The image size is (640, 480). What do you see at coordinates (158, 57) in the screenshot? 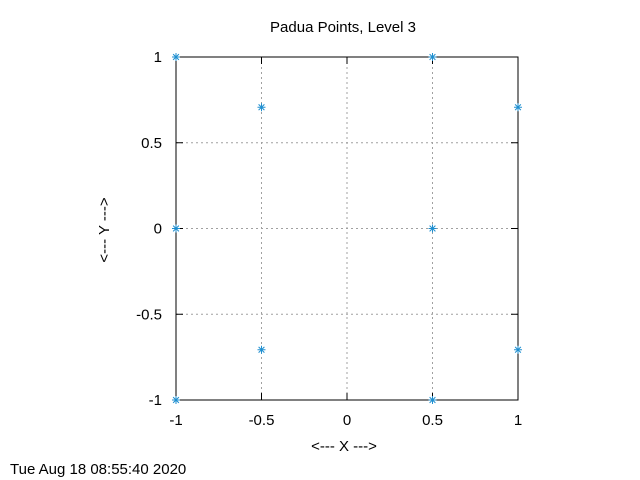
I see `y-tick-label: 1` at bounding box center [158, 57].